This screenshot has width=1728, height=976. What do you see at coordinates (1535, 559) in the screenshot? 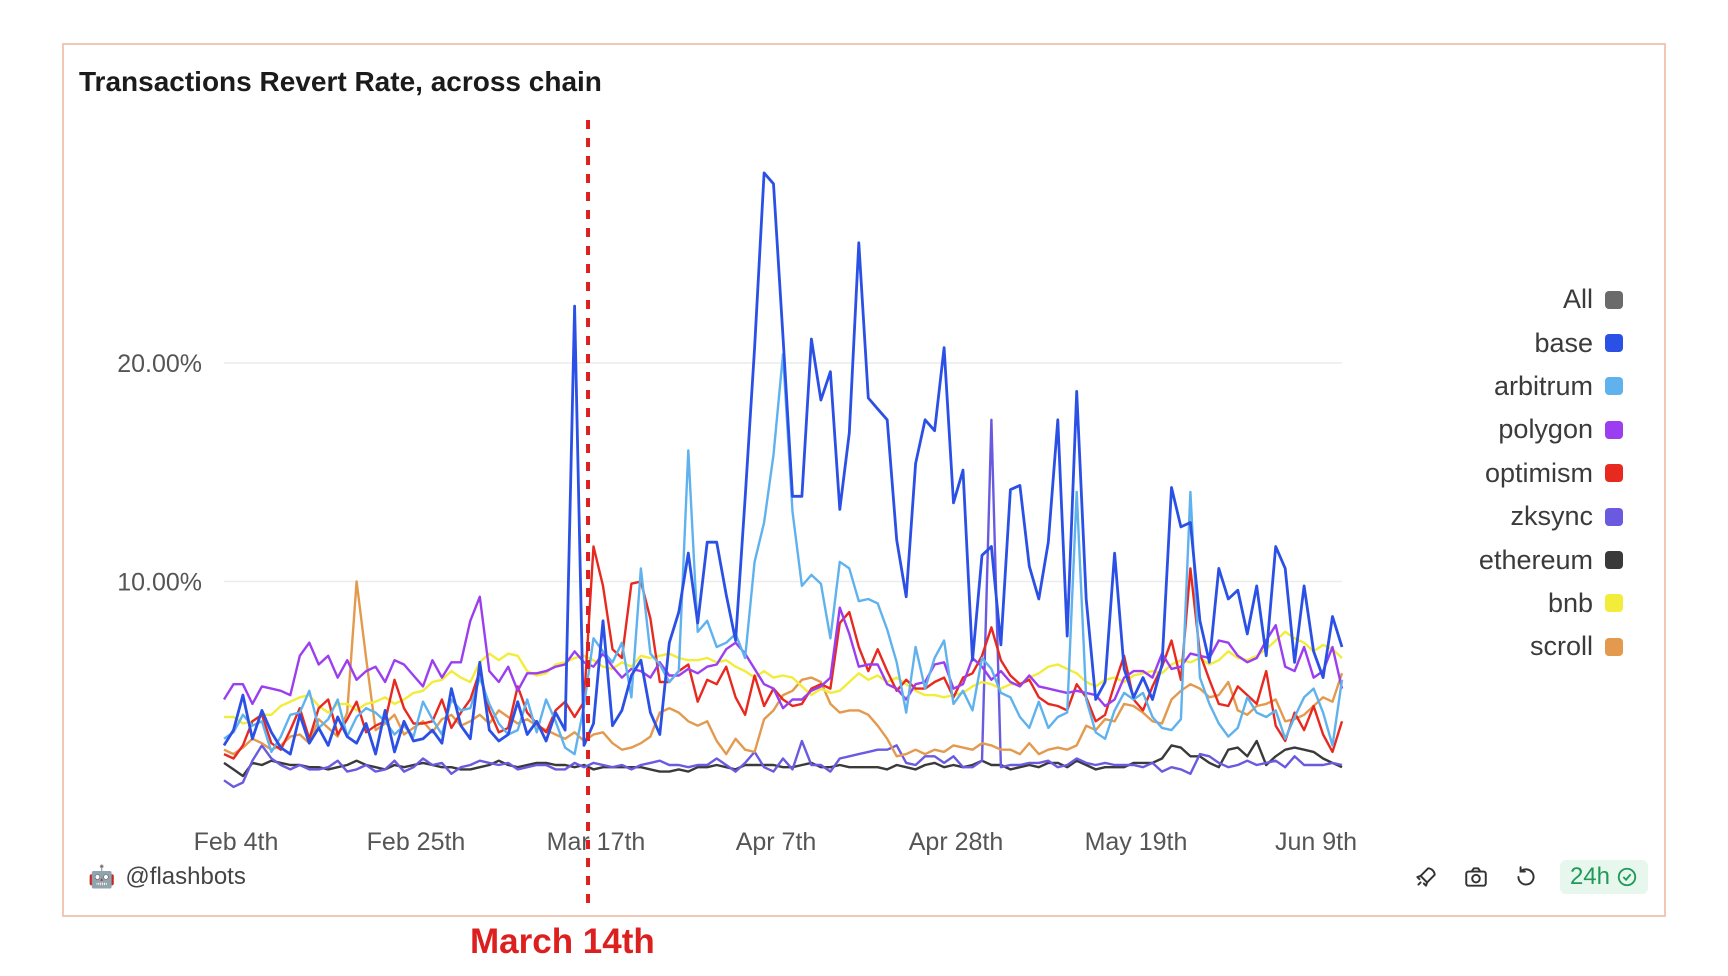
I see `legend-label: ethereum` at bounding box center [1535, 559].